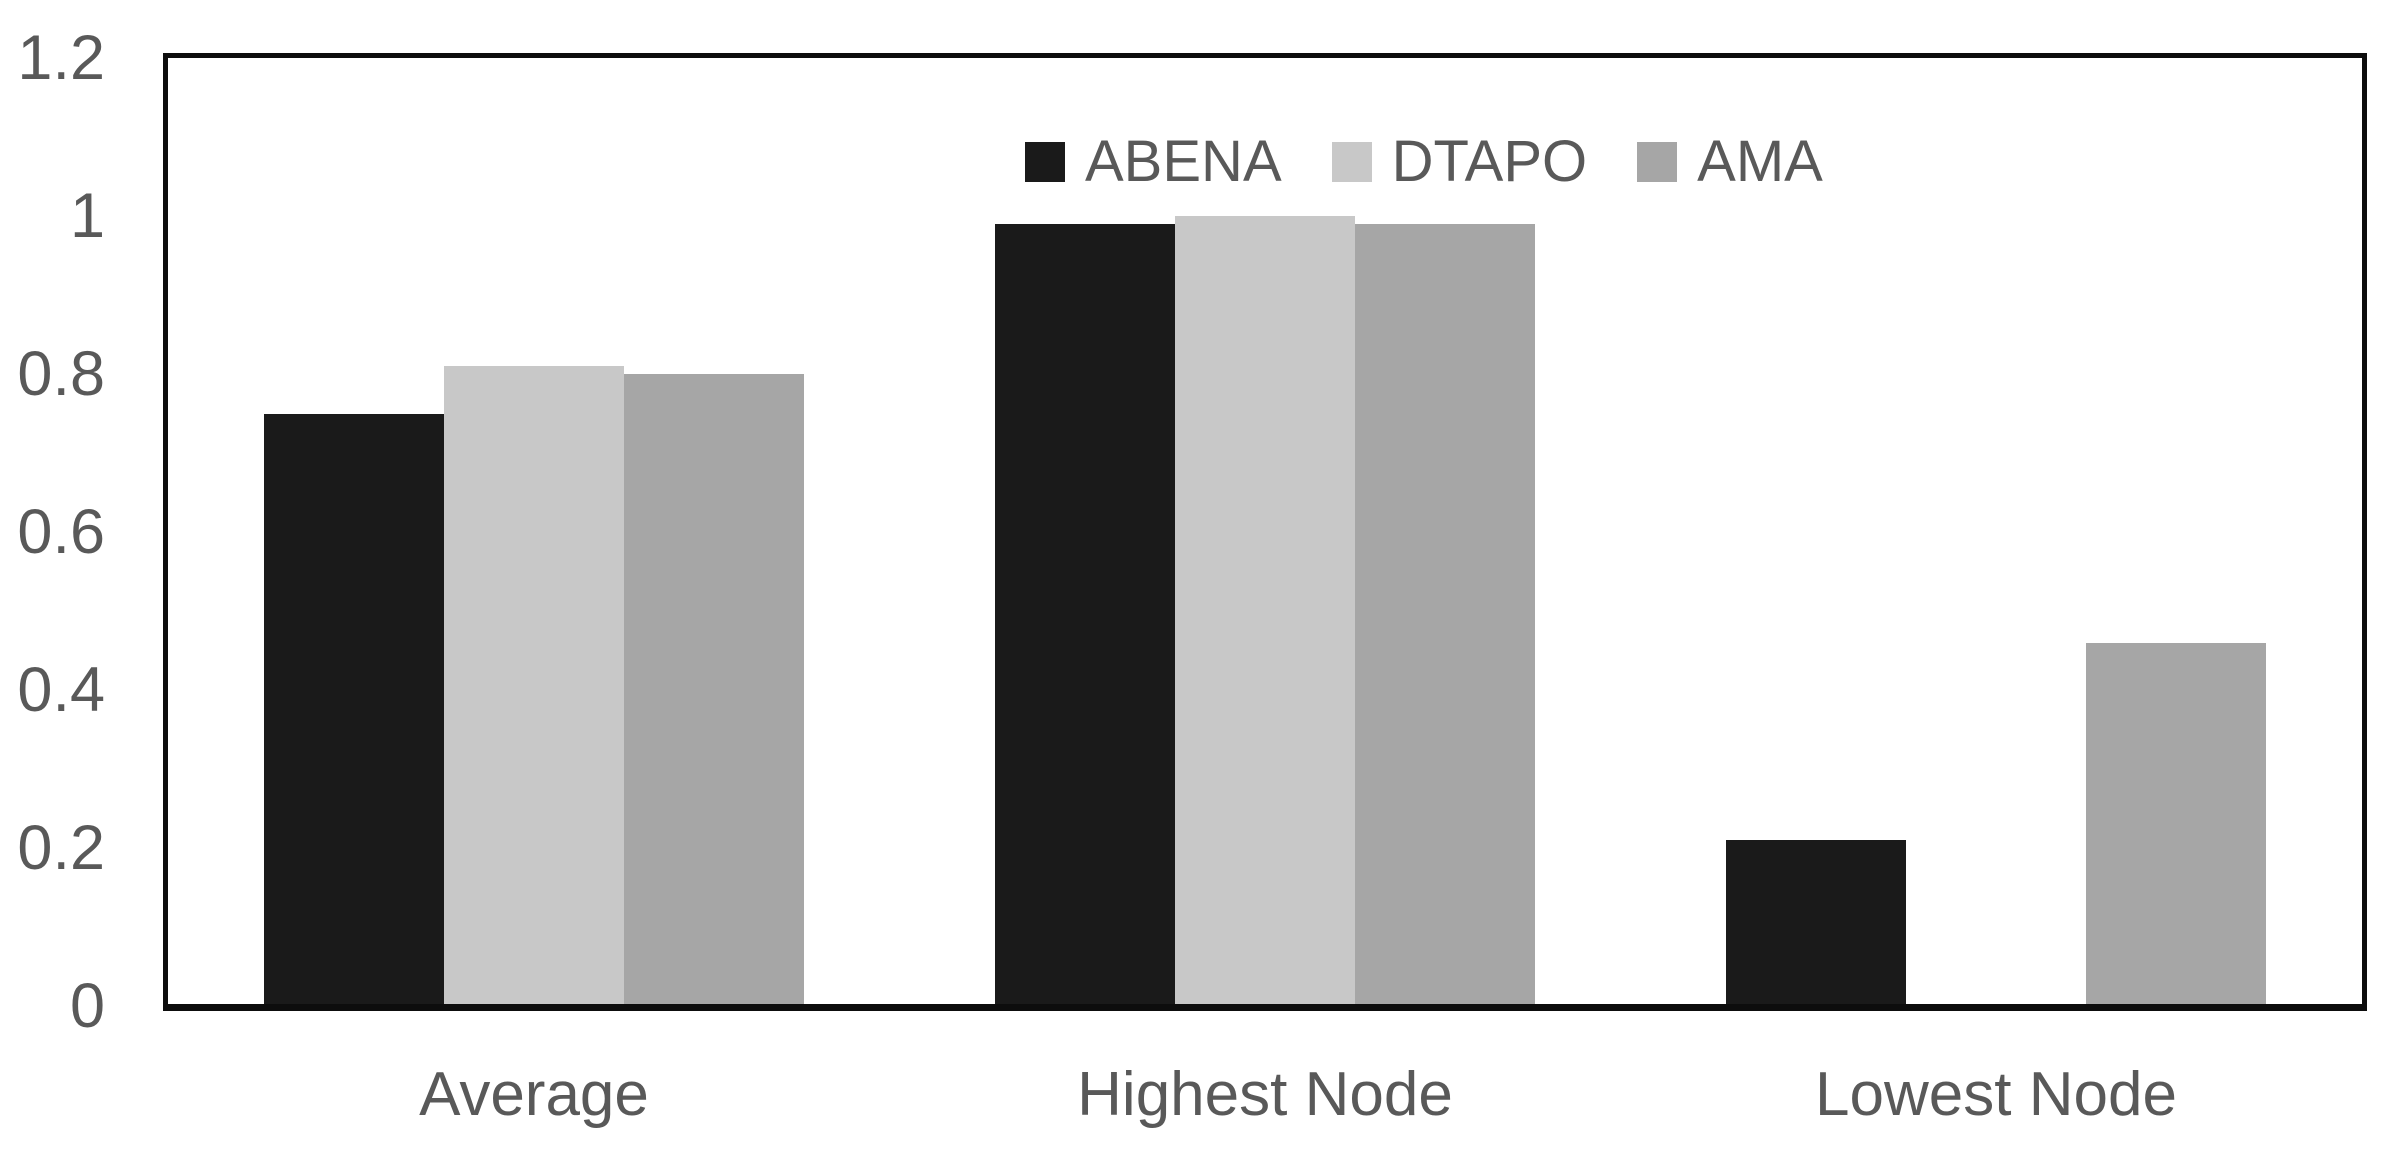 The height and width of the screenshot is (1157, 2400). I want to click on legend-label: DTAPO, so click(1489, 161).